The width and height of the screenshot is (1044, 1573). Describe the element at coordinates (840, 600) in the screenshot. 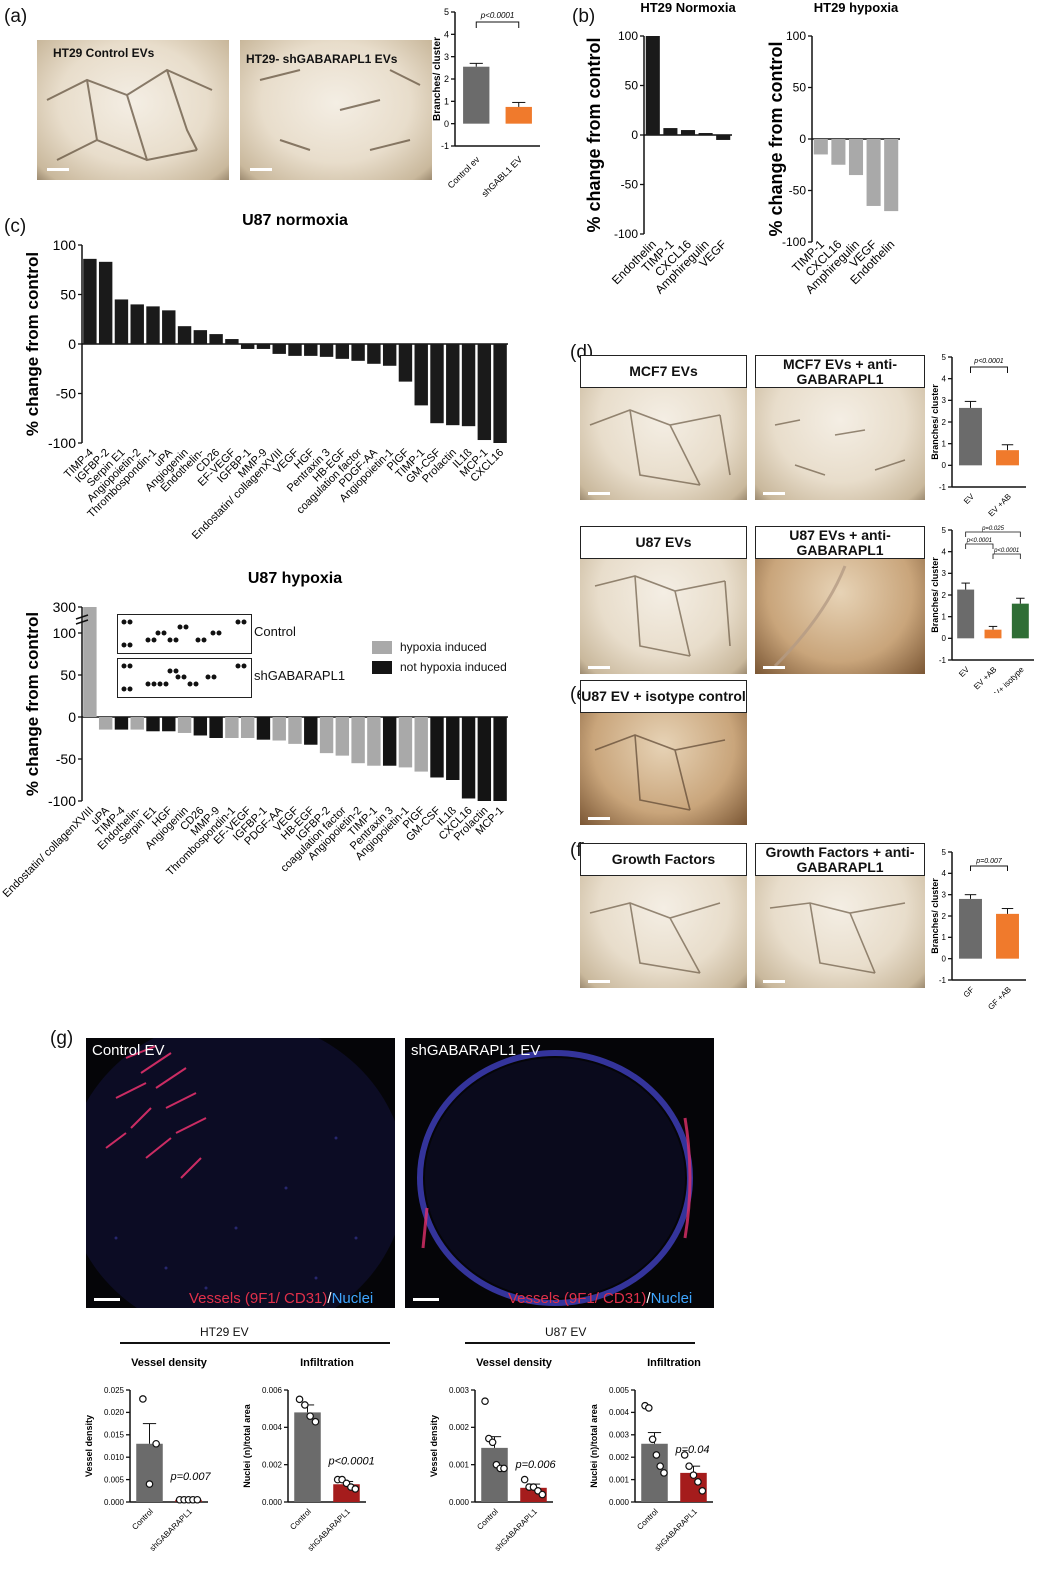

I see `micrograph-u87-ab: U87 EVs + anti-GABARAPL1` at that location.